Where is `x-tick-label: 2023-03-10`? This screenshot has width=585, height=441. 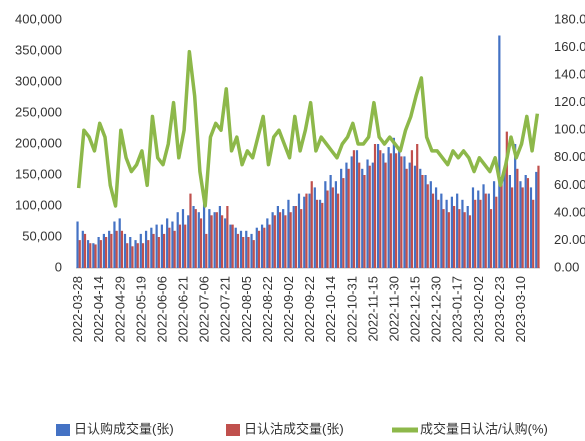 x-tick-label: 2023-03-10 is located at coordinates (520, 309).